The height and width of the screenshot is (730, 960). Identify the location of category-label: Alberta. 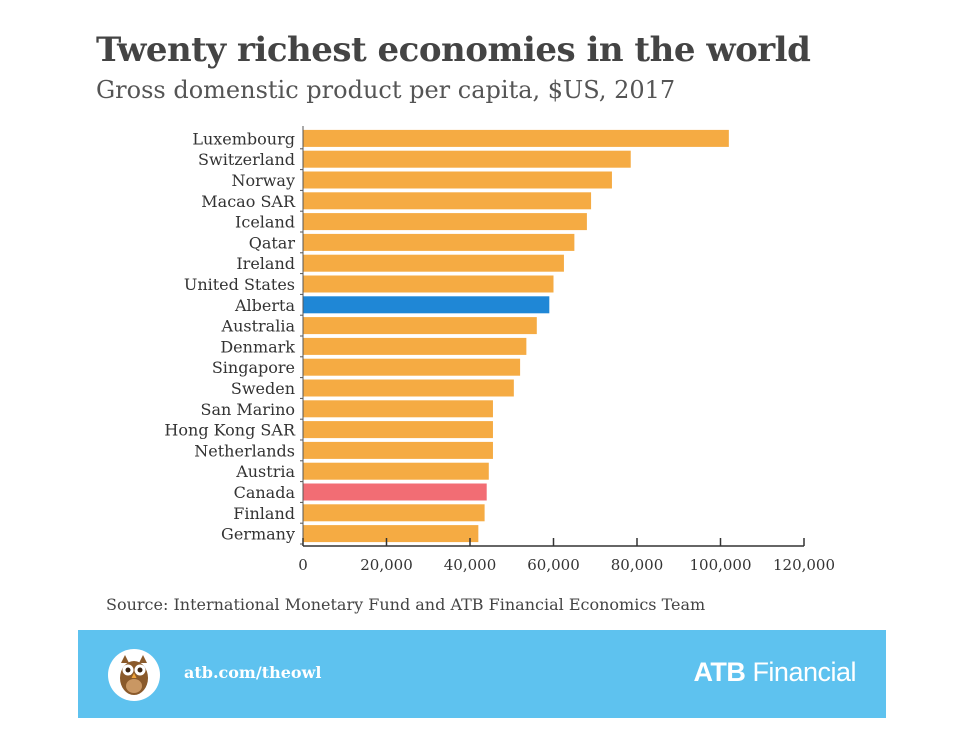
(264, 305).